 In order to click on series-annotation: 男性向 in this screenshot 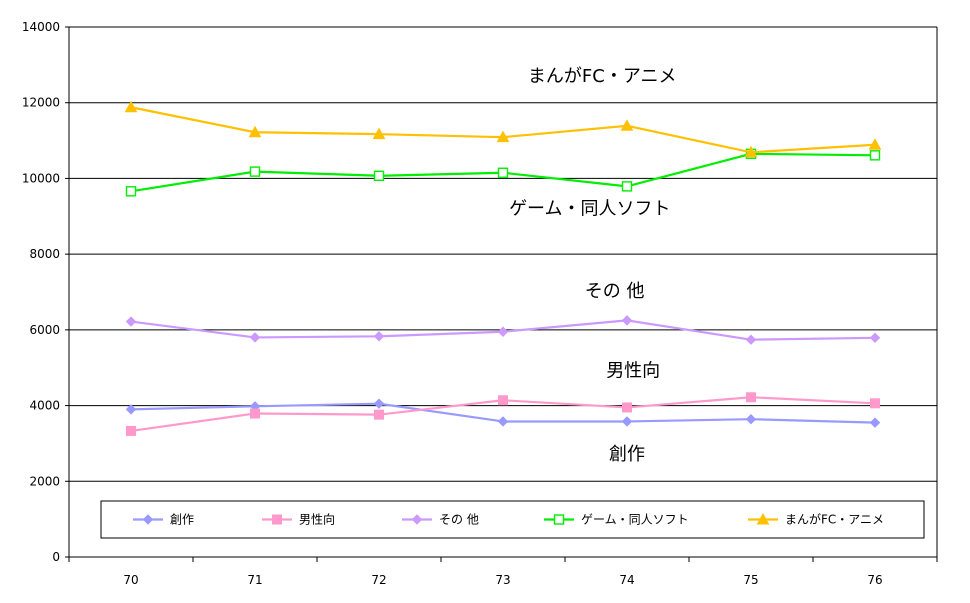, I will do `click(633, 370)`.